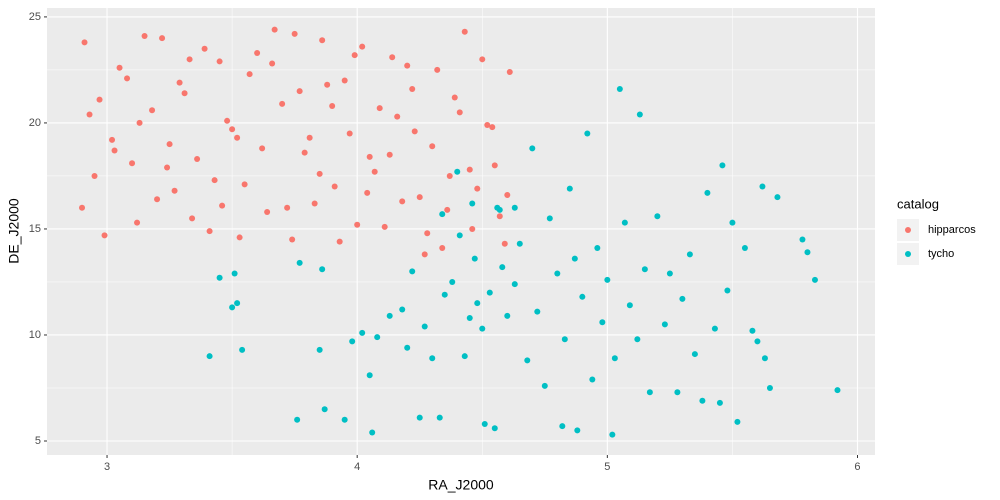  Describe the element at coordinates (607, 467) in the screenshot. I see `x-tick-label: 5` at that location.